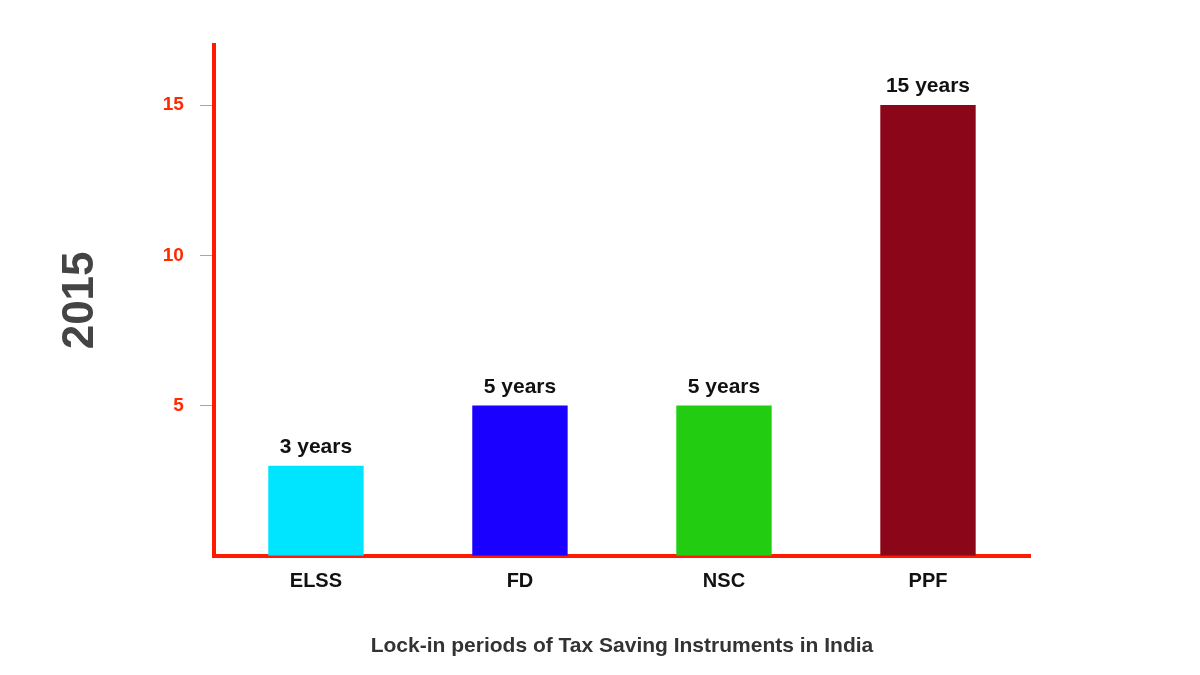 The width and height of the screenshot is (1200, 675). I want to click on y-tick-label: 5, so click(179, 404).